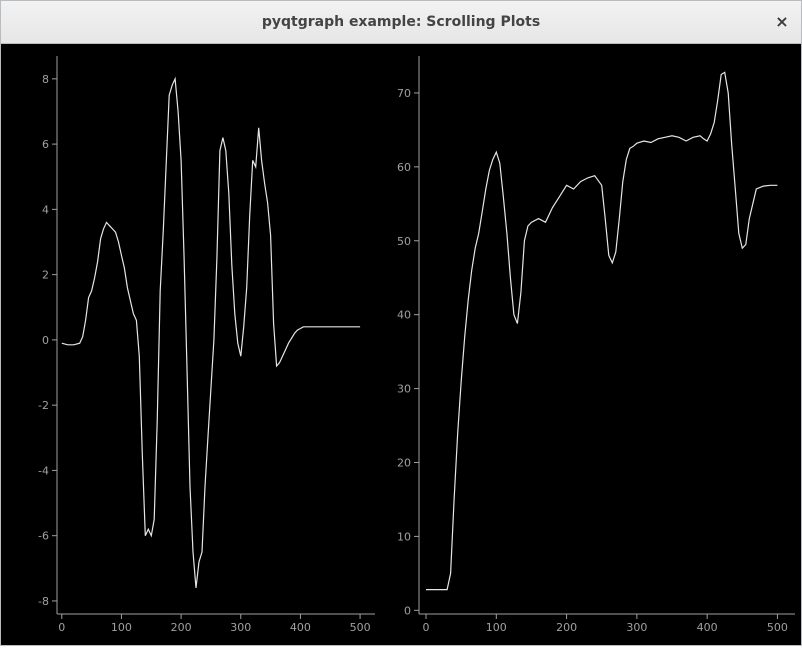 This screenshot has height=649, width=802. I want to click on plot-2-y-tick-label: 10, so click(404, 536).